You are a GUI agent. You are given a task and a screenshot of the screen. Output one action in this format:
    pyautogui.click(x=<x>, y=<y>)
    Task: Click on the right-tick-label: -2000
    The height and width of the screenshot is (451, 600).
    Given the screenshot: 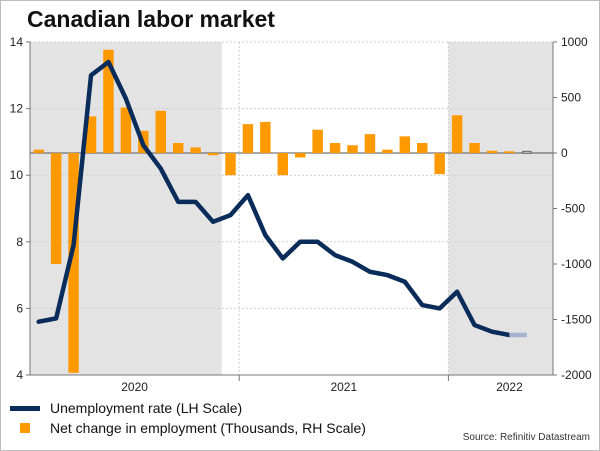 What is the action you would take?
    pyautogui.click(x=576, y=375)
    